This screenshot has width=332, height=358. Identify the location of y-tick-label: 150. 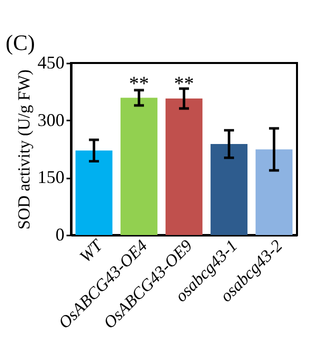
(51, 177).